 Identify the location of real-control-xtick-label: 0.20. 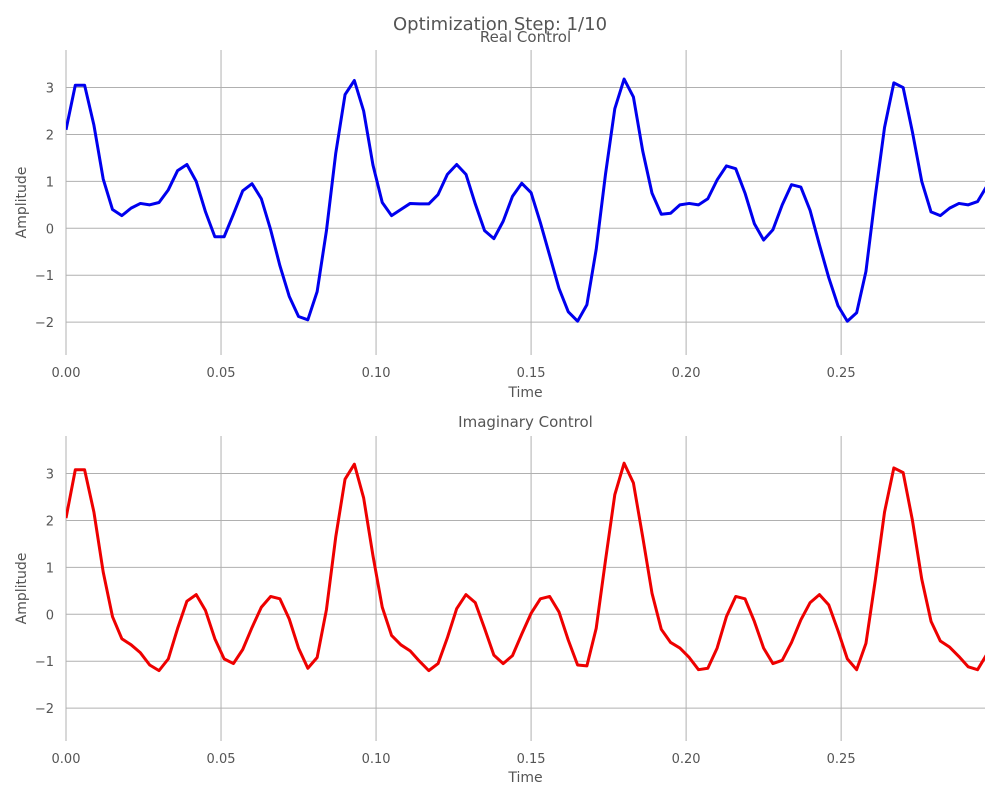
(686, 373).